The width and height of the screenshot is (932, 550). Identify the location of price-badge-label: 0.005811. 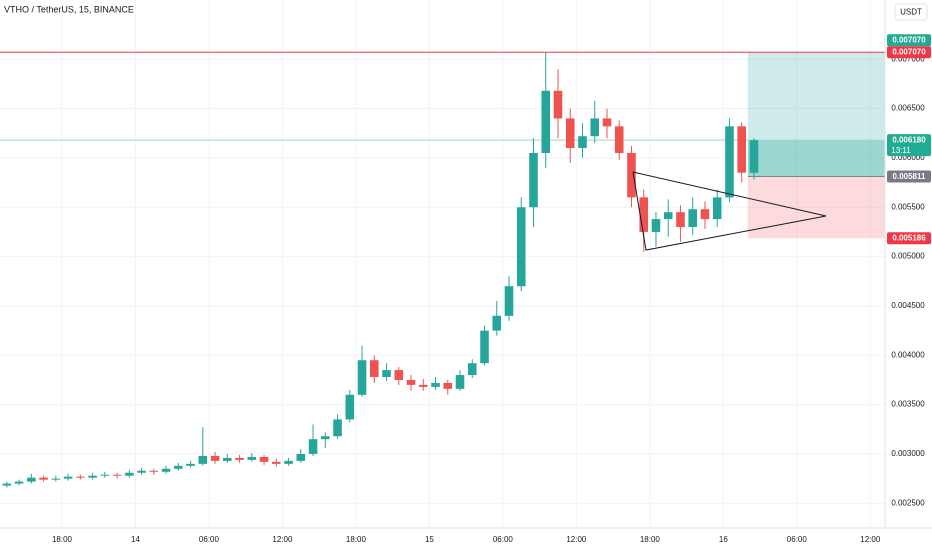
(909, 176).